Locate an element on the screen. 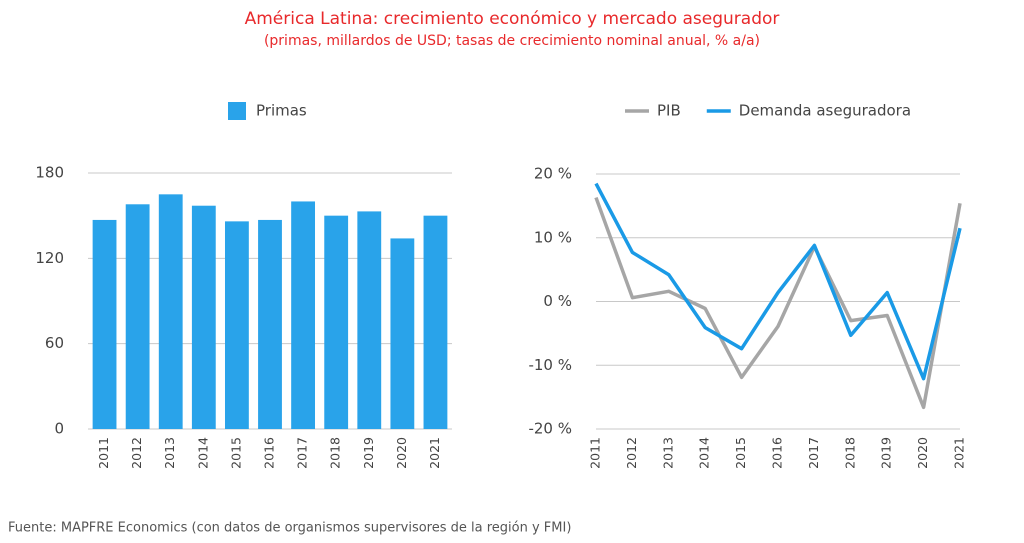 The width and height of the screenshot is (1024, 543). y-tick-label: 120 is located at coordinates (49, 258).